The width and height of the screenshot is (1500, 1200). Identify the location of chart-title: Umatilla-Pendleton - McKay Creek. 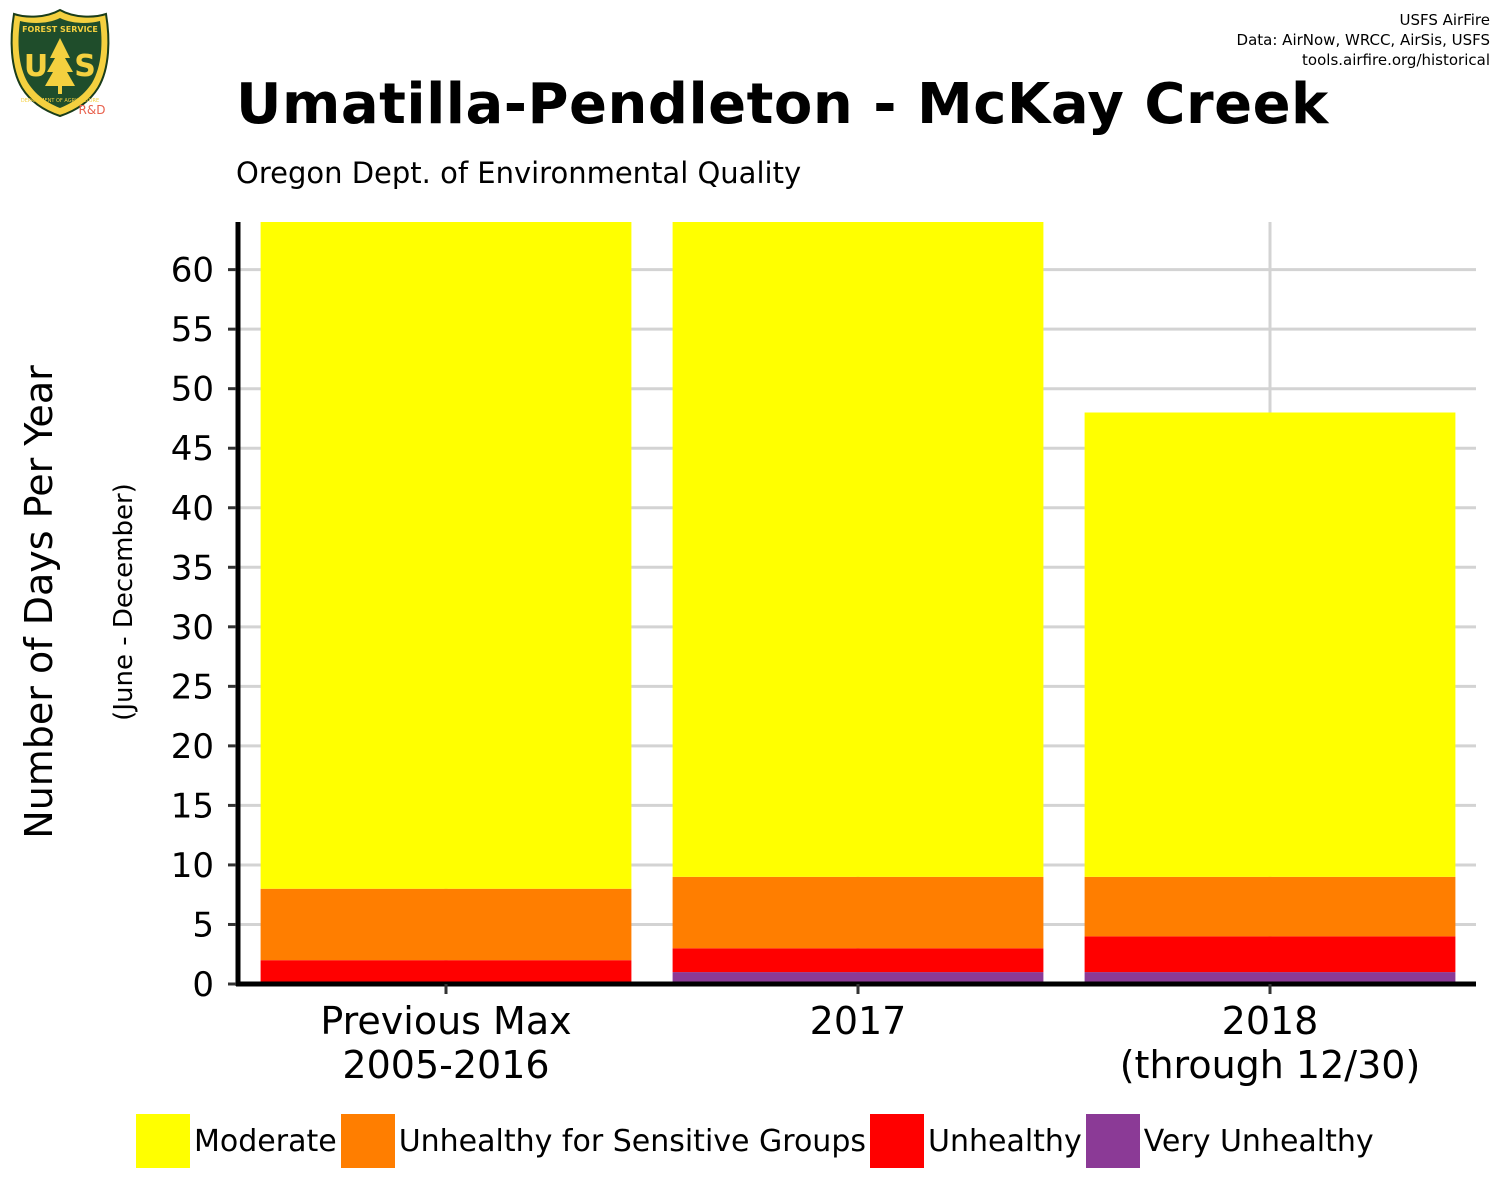
(782, 104).